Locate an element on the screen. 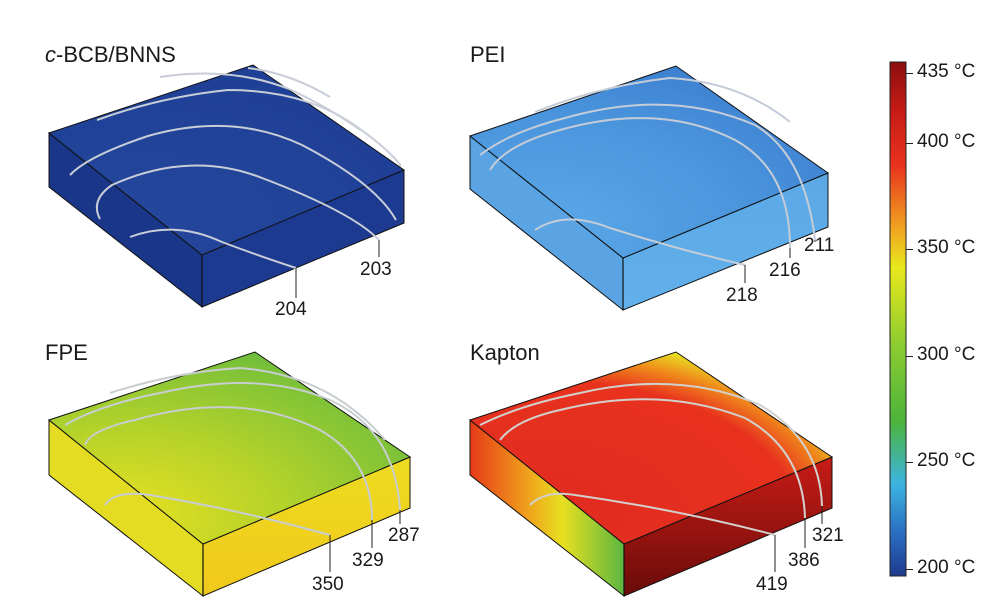  contour-label: 218 is located at coordinates (742, 295).